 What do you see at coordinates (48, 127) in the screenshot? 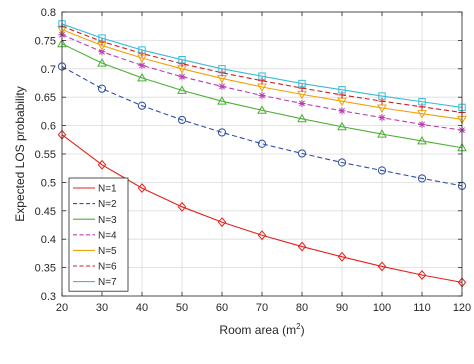
I see `y-tick-label: 0.6` at bounding box center [48, 127].